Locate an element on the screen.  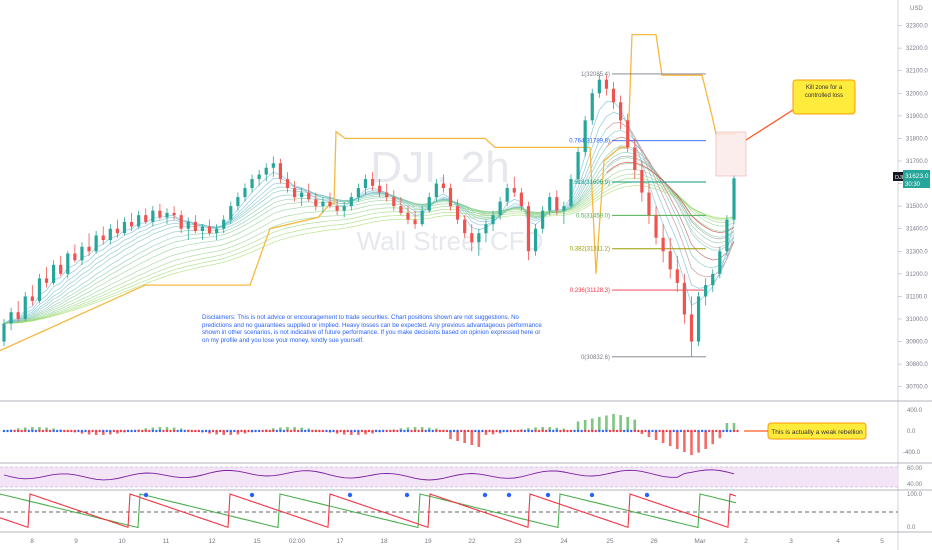
kill-zone-box is located at coordinates (731, 154).